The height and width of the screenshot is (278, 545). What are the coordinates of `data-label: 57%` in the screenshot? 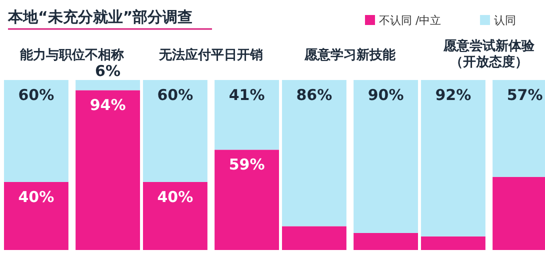 It's located at (524, 95).